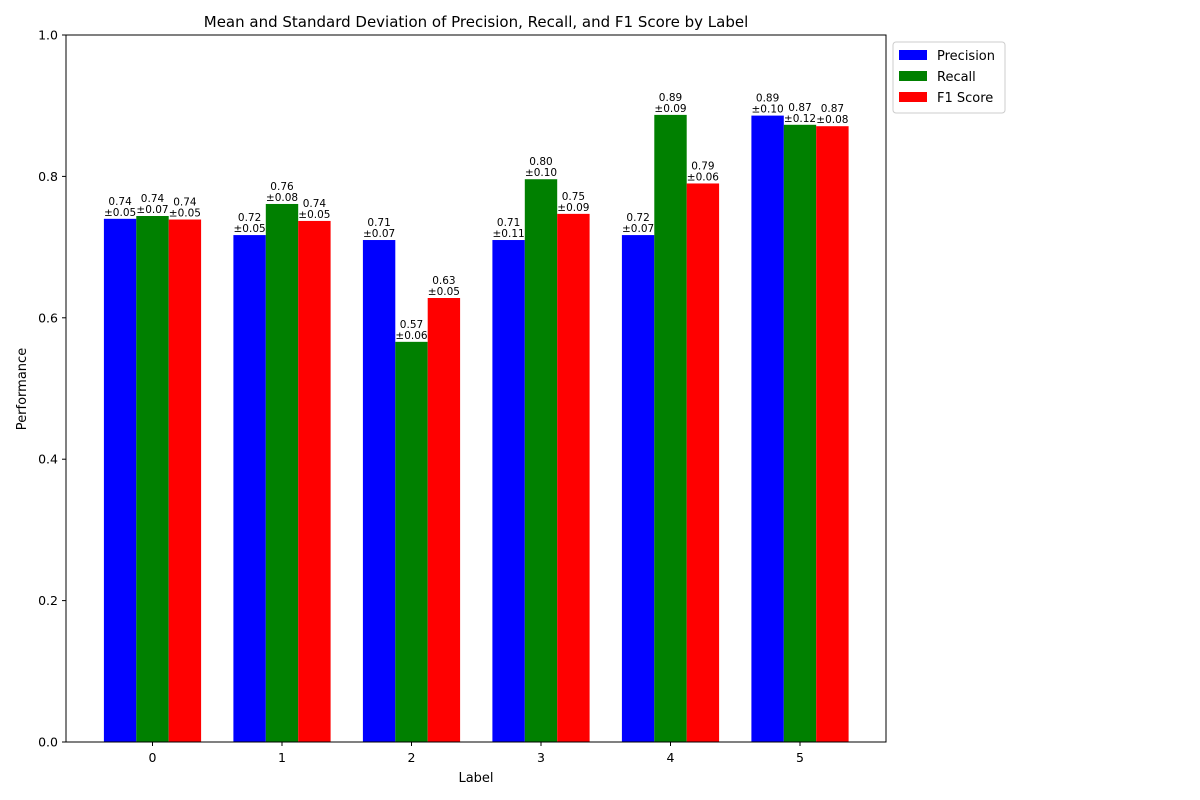  What do you see at coordinates (412, 757) in the screenshot?
I see `x-tick-label: 2` at bounding box center [412, 757].